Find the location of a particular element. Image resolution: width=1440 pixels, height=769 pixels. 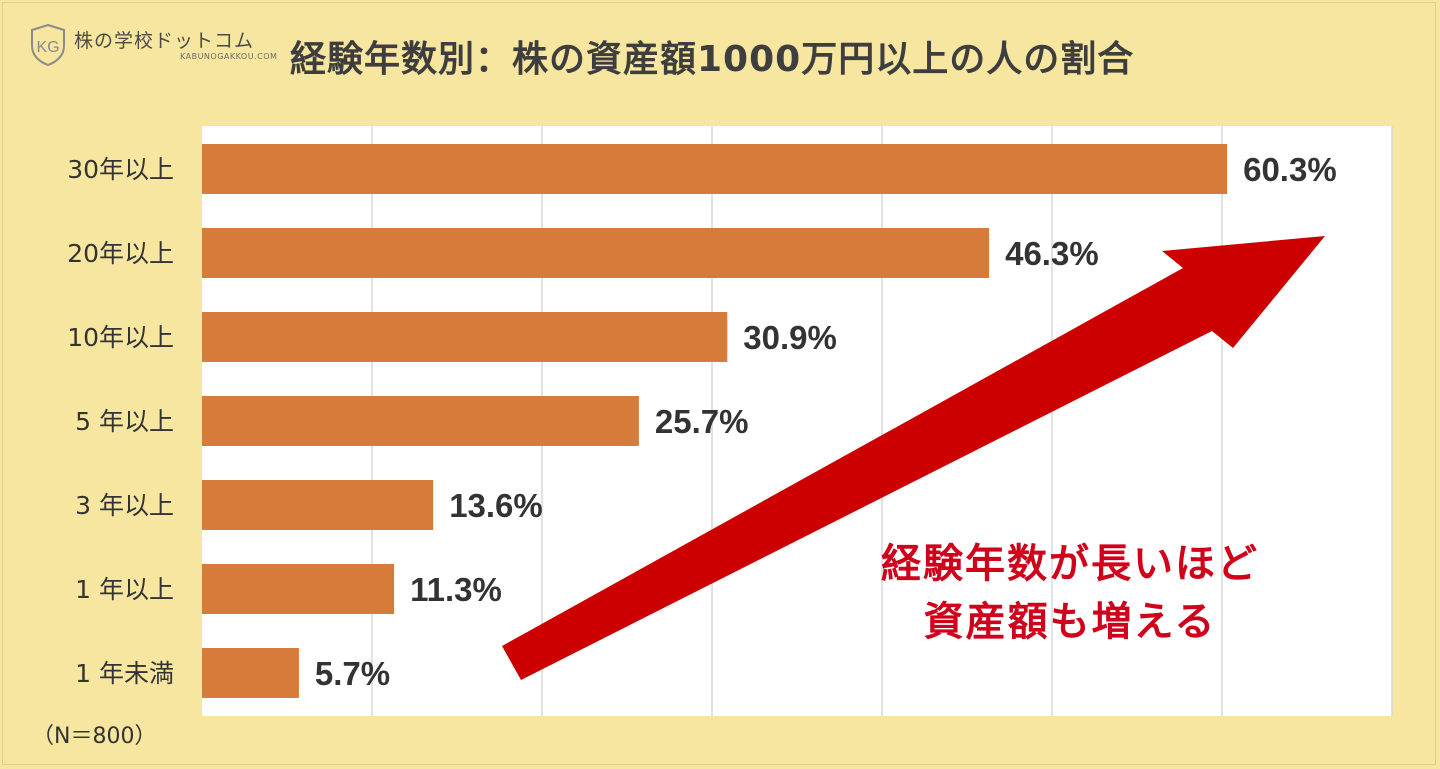

value-label: 30.9% is located at coordinates (790, 337).